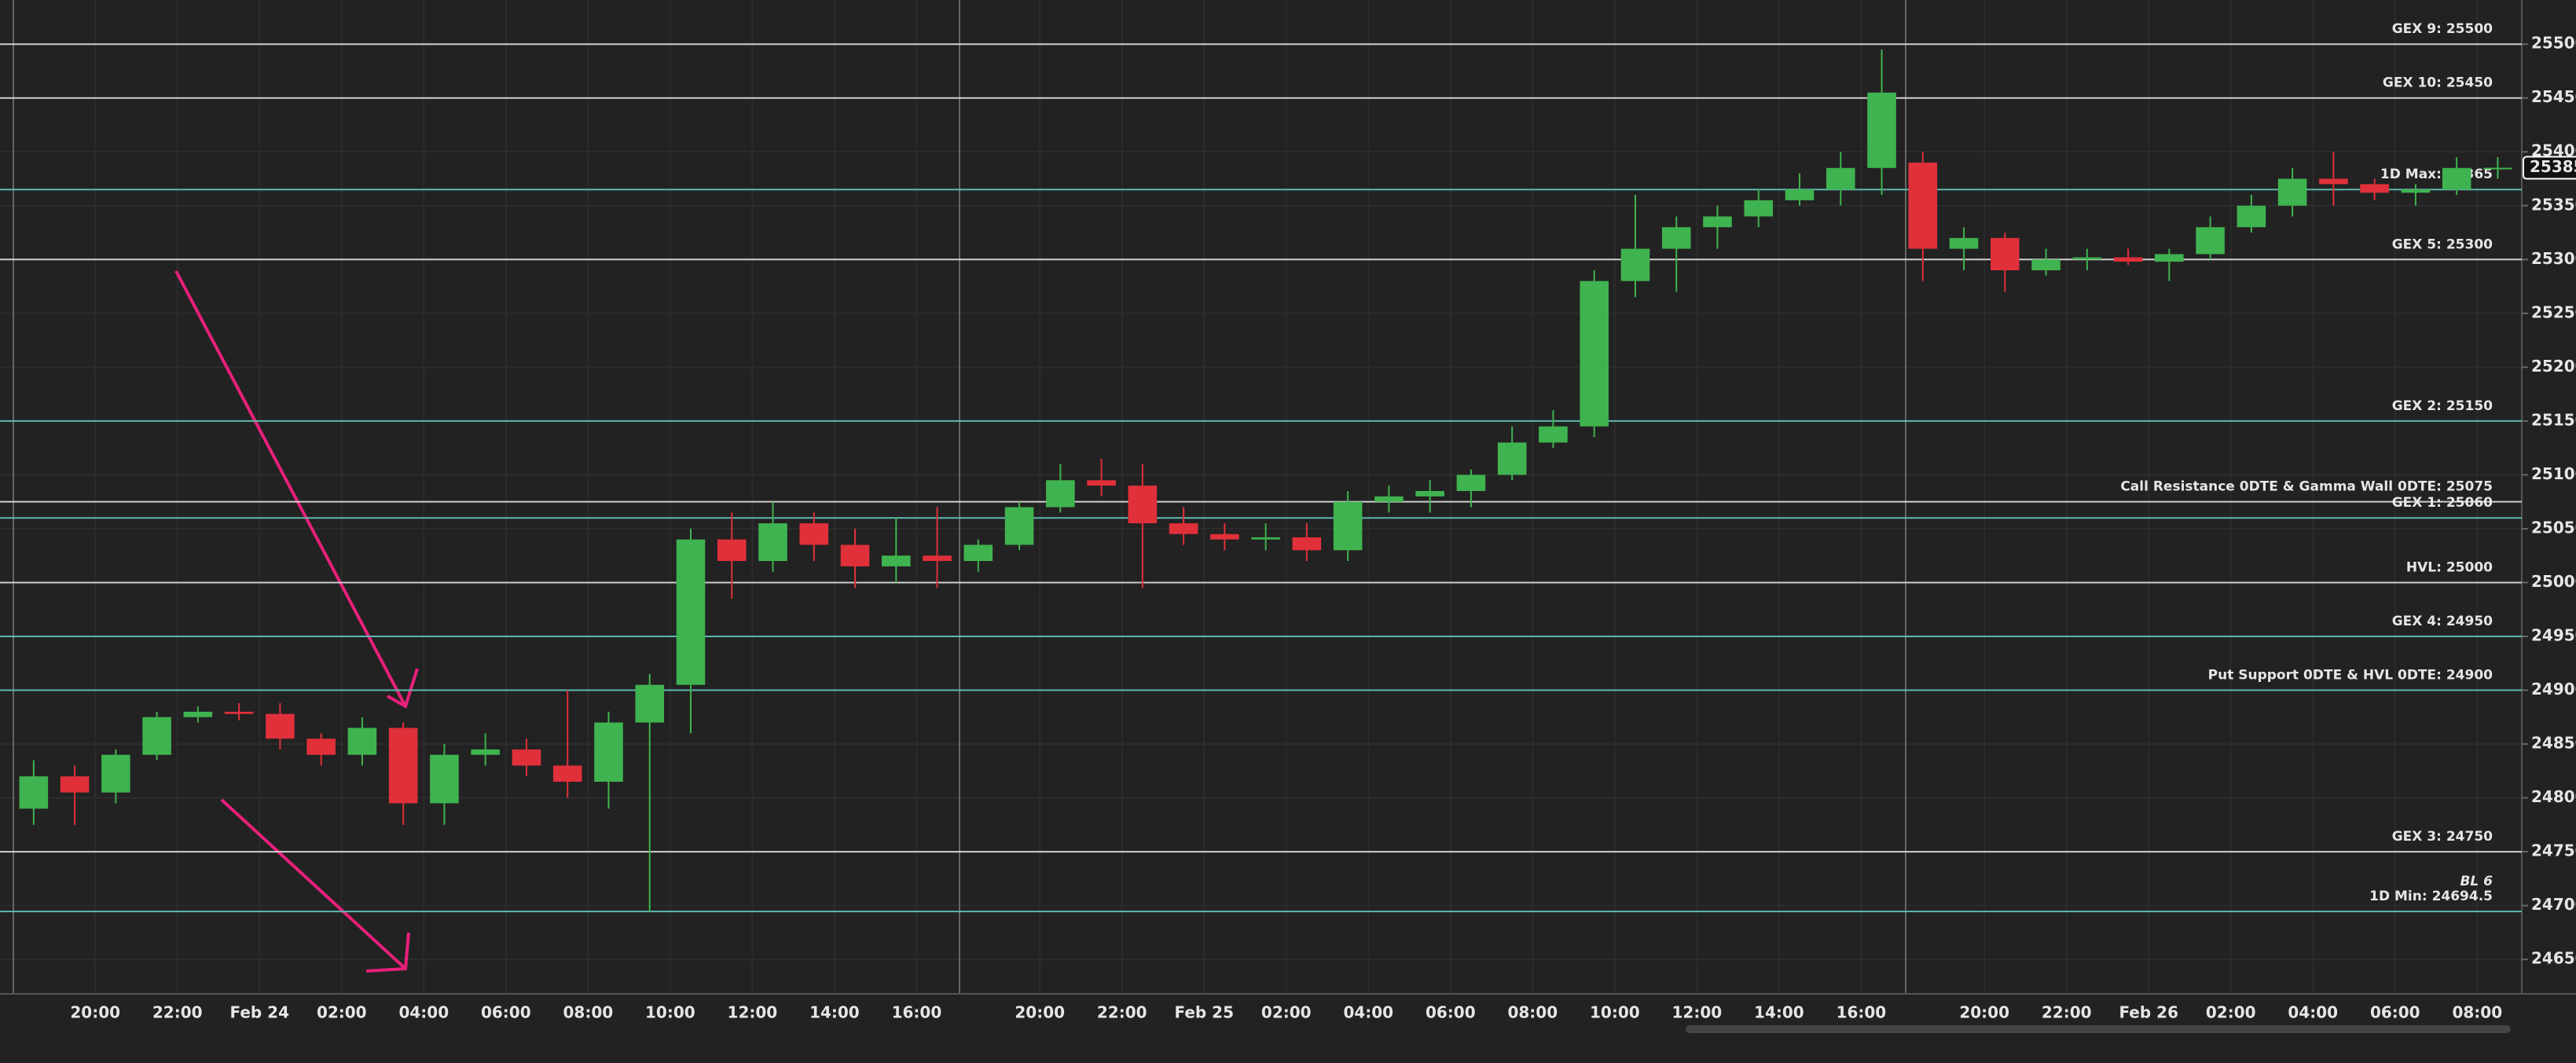 This screenshot has height=1063, width=2576. I want to click on annotation-arrows, so click(296, 621).